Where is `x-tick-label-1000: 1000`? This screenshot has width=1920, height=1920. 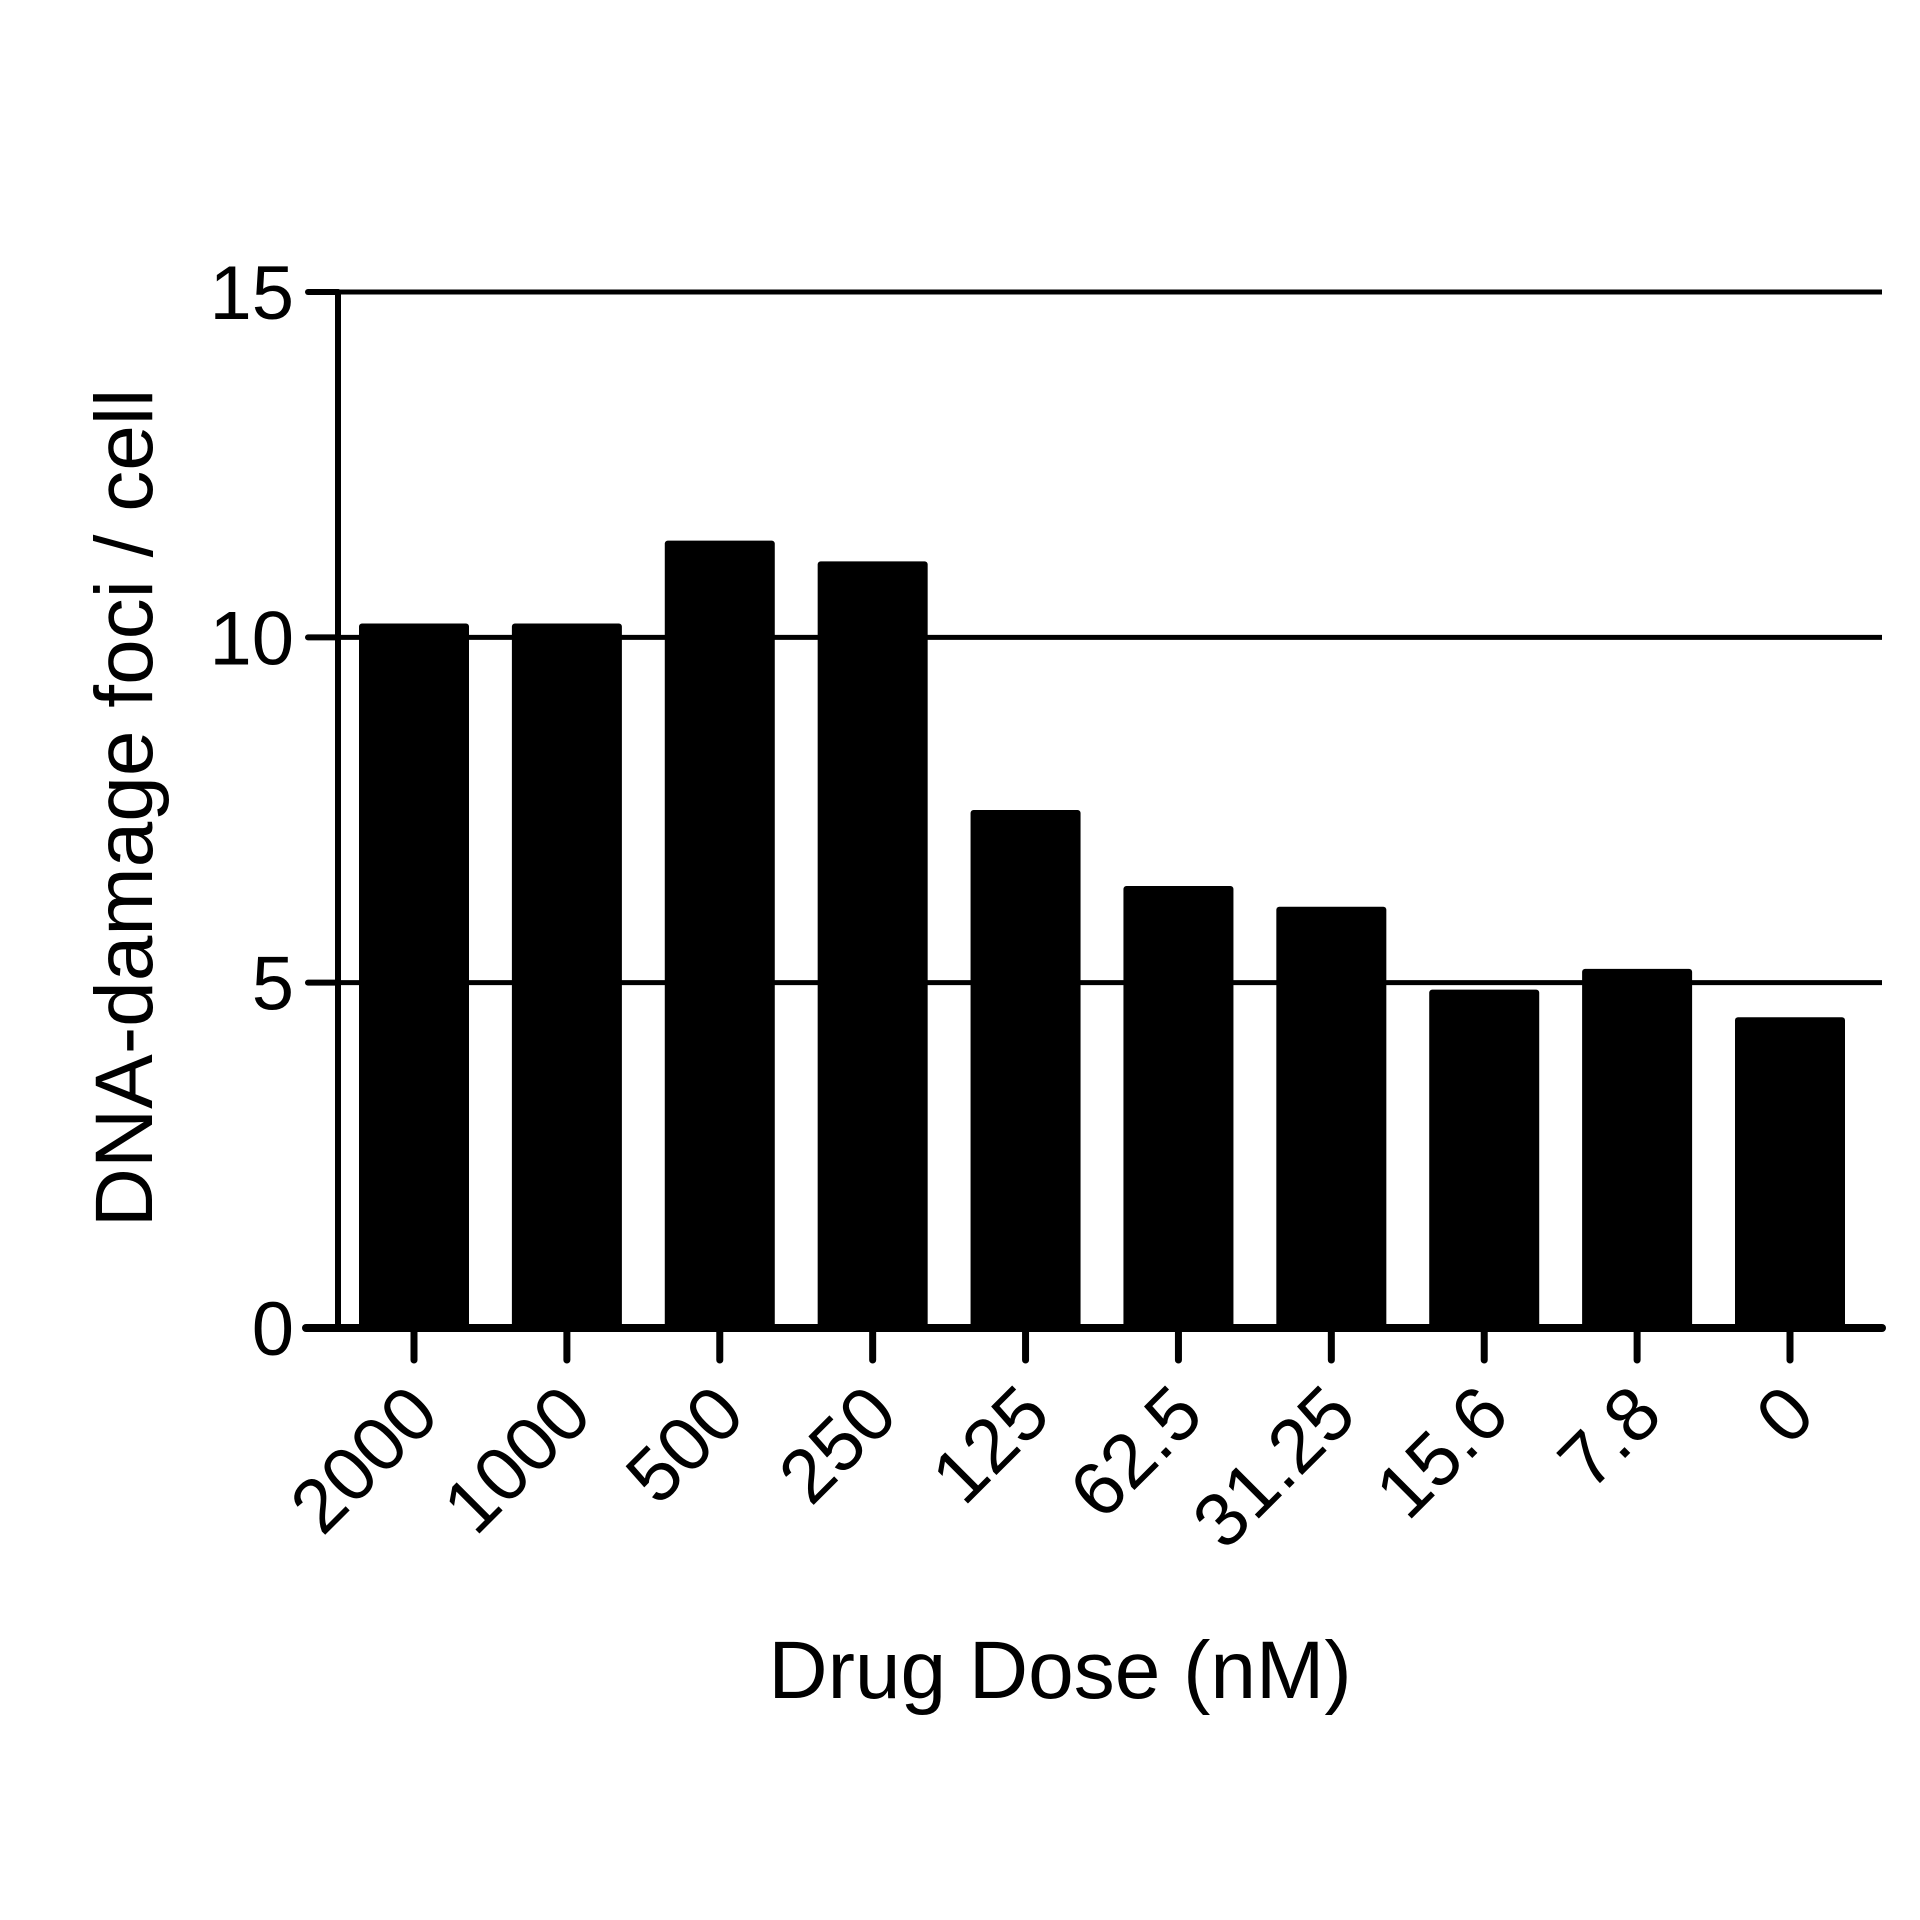
x-tick-label-1000: 1000 is located at coordinates (517, 1460).